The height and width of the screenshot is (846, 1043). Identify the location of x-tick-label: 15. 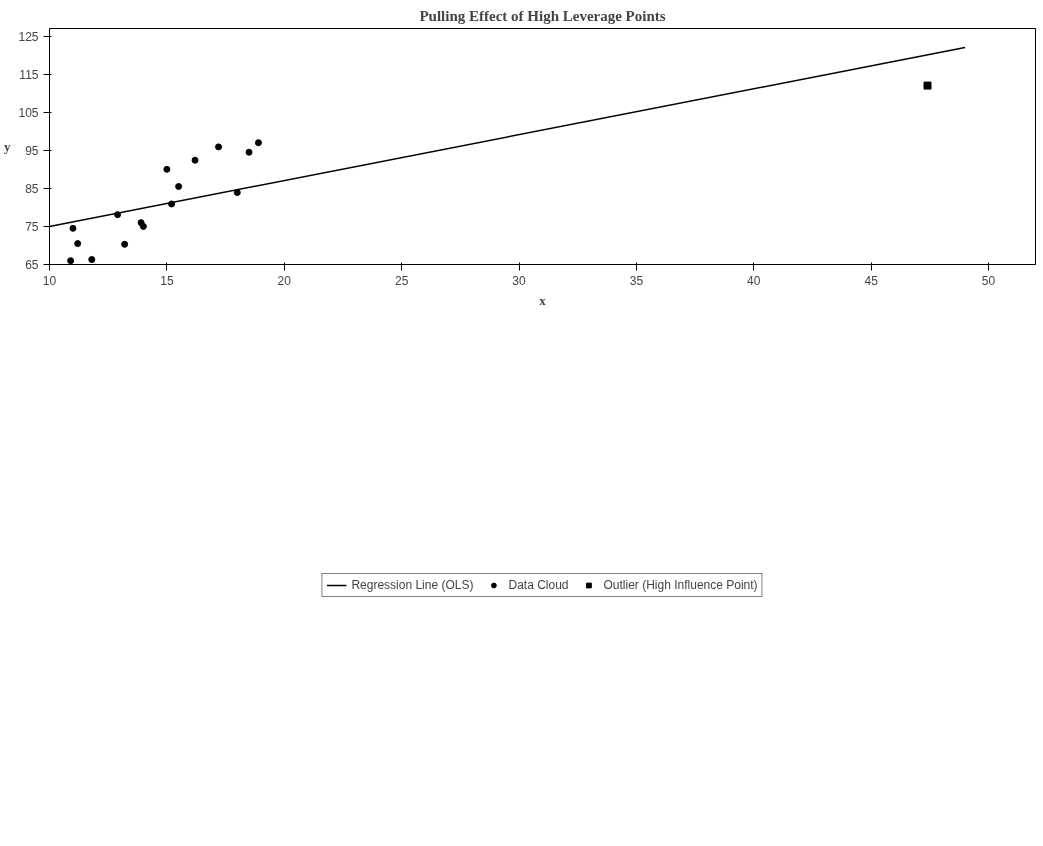
(167, 280).